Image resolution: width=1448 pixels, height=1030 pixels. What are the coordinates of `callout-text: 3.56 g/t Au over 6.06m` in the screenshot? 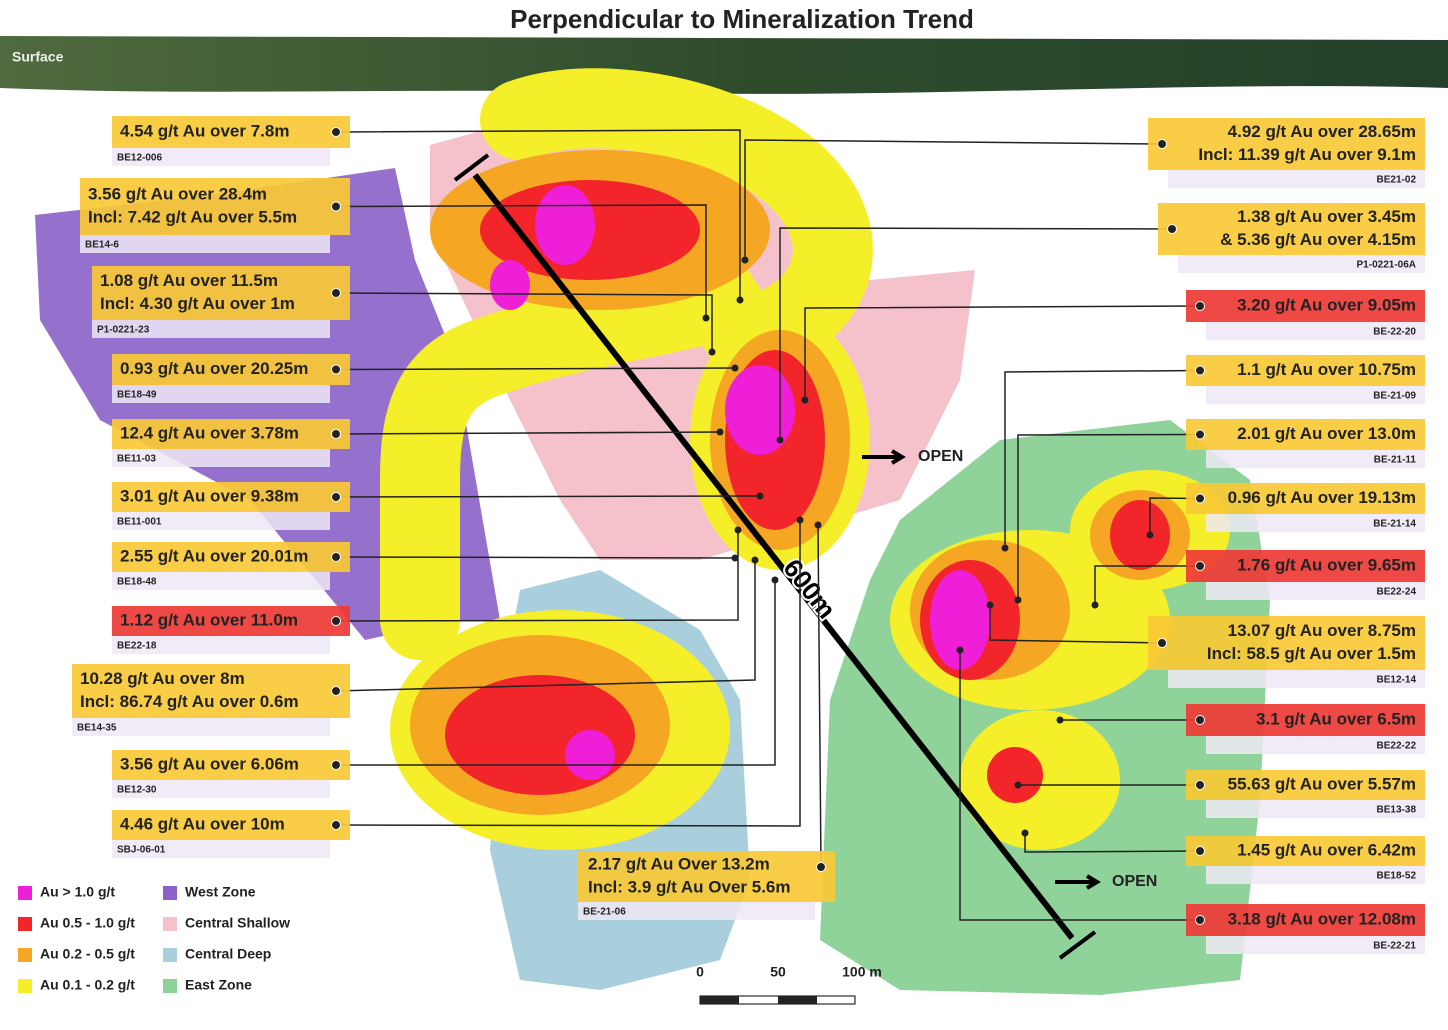 It's located at (209, 763).